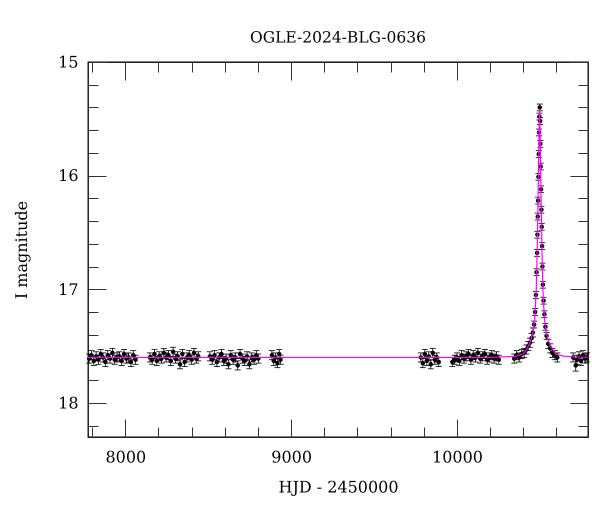 The height and width of the screenshot is (512, 600). I want to click on x-axis-title: HJD - 2450000, so click(338, 487).